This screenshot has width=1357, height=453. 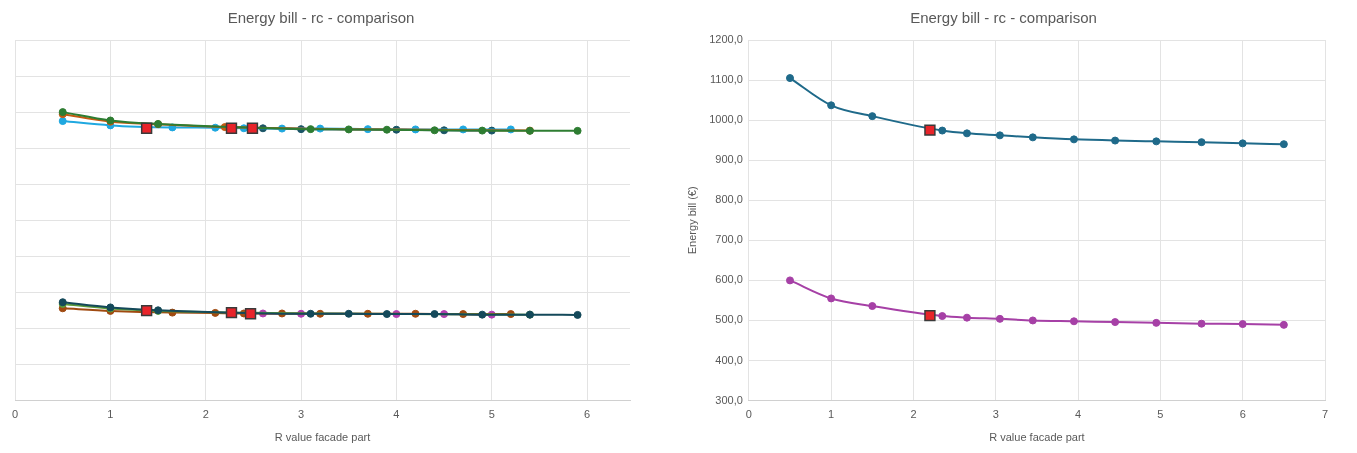 I want to click on x-tick-label: 7, so click(x=1325, y=414).